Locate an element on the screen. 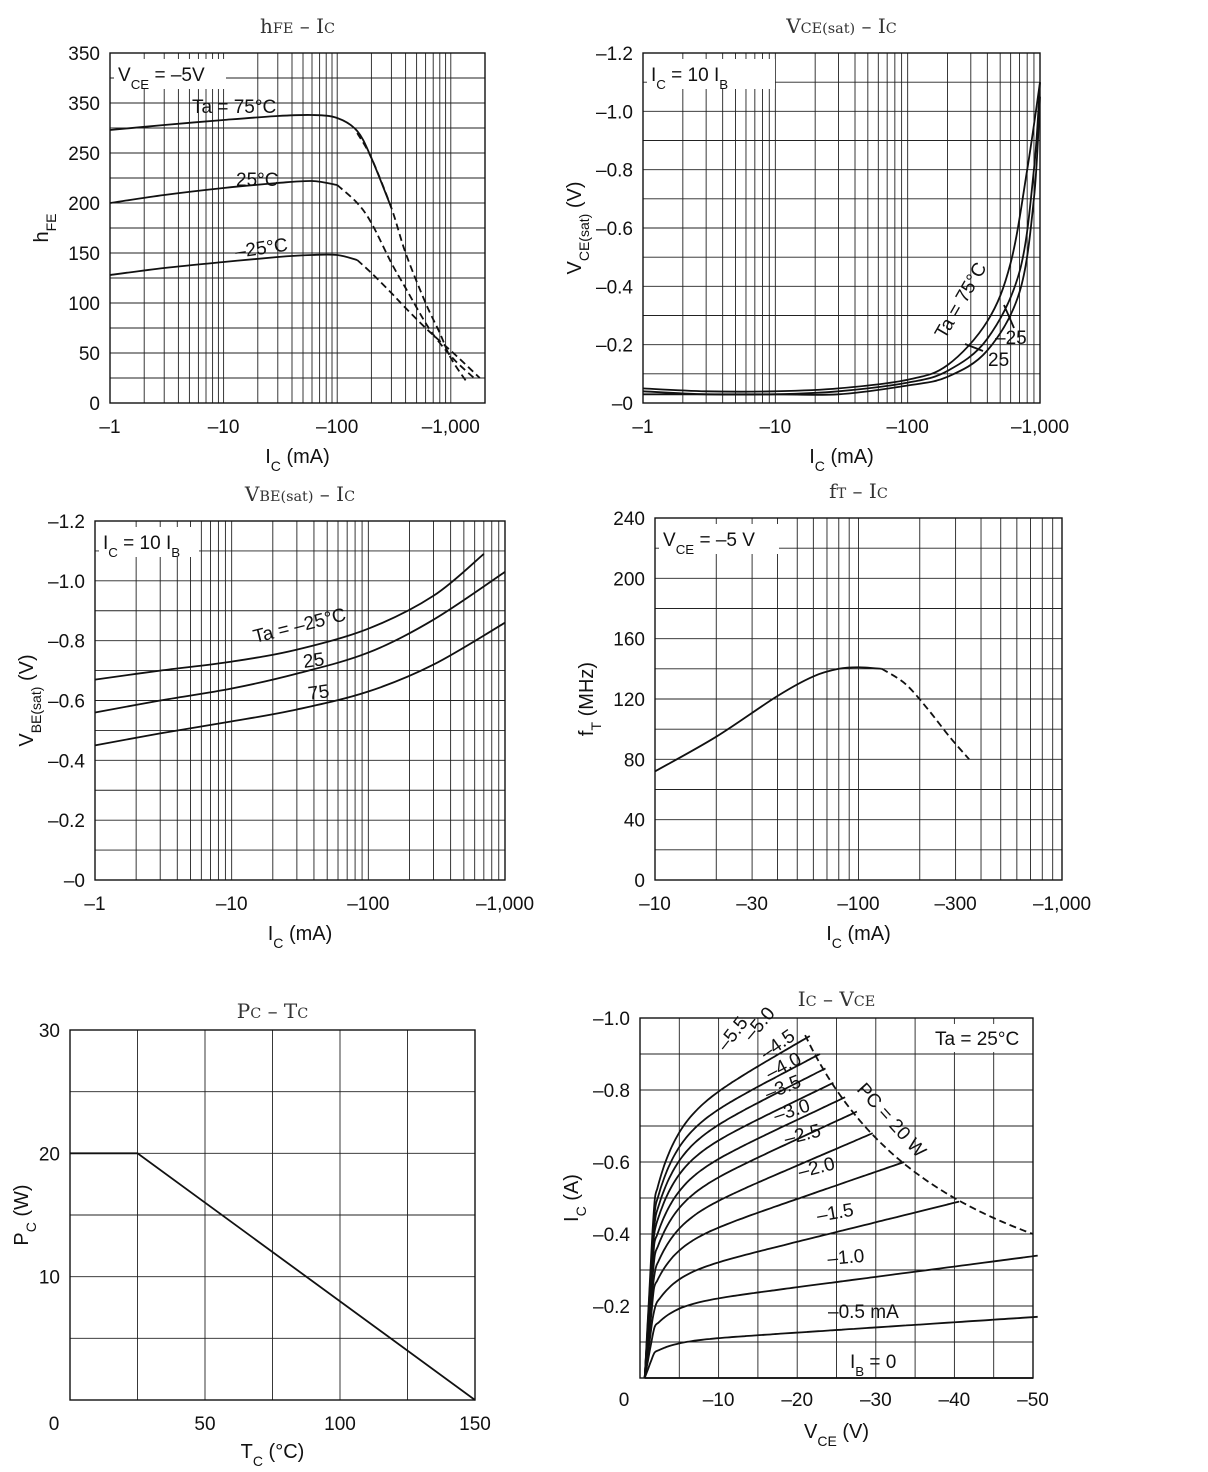 The image size is (1208, 1472). series-label: Ta = 75°C is located at coordinates (234, 107).